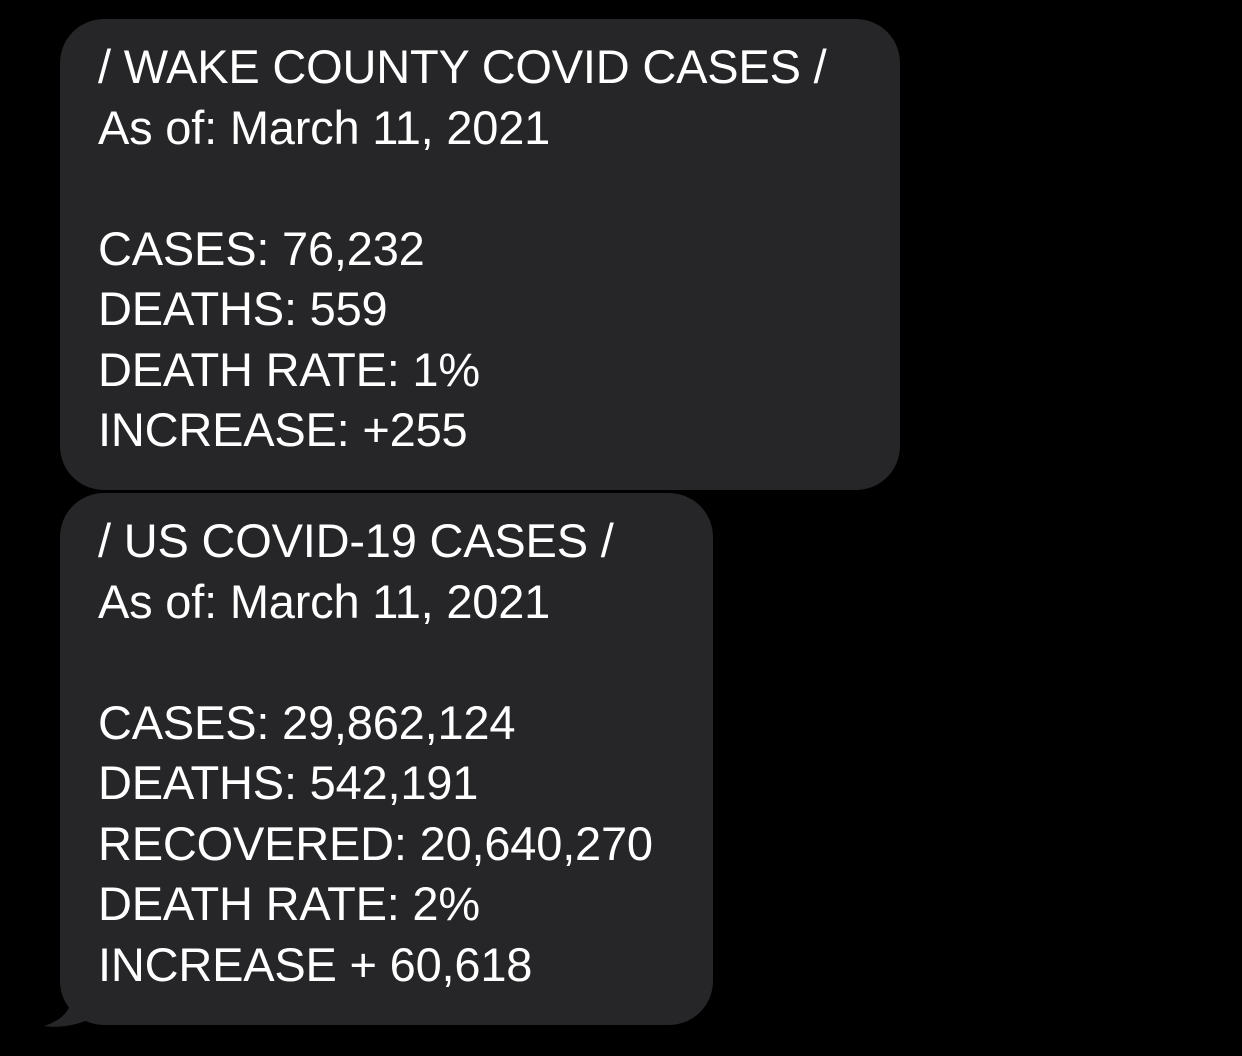  What do you see at coordinates (261, 248) in the screenshot?
I see `stat-cases: CASES: 76,232` at bounding box center [261, 248].